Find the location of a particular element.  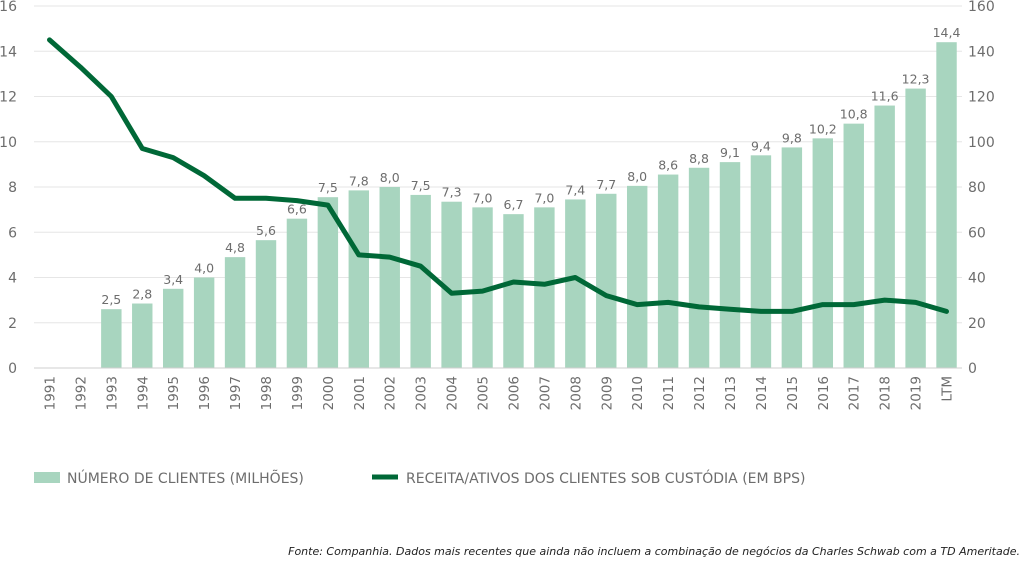

y-axis-right: 0 20 40 60 80 100 120 140 160 is located at coordinates (981, 188).